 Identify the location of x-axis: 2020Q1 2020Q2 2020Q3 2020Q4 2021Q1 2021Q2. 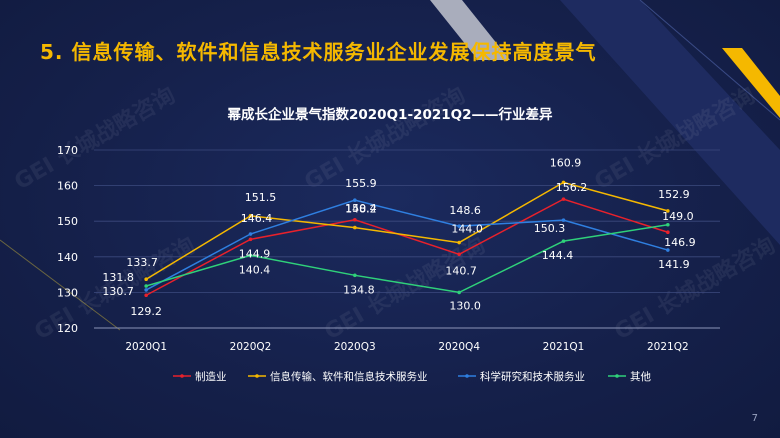
(407, 340).